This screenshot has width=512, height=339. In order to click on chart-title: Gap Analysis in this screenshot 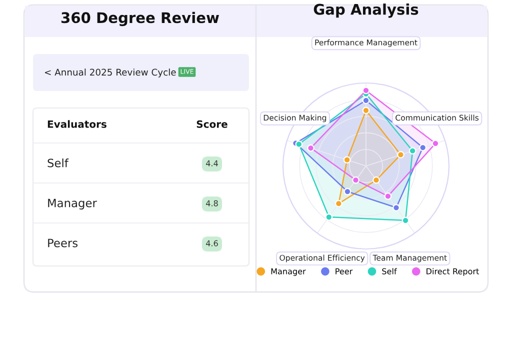, I will do `click(366, 11)`.